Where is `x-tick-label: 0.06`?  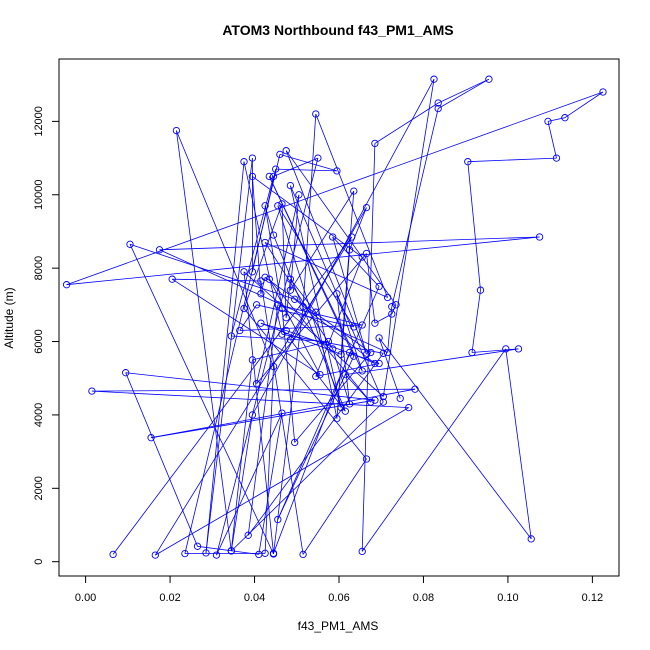 x-tick-label: 0.06 is located at coordinates (338, 598).